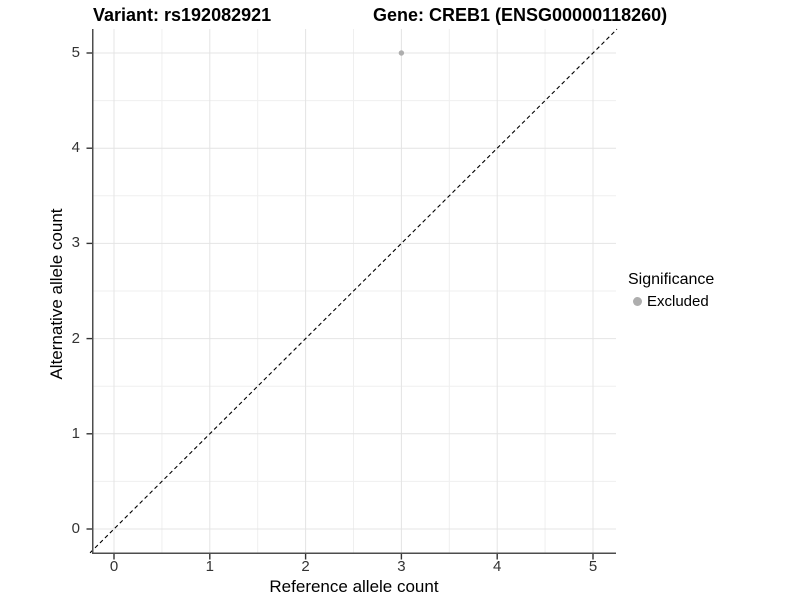 The image size is (800, 600). Describe the element at coordinates (75, 148) in the screenshot. I see `y-tick-label: 4` at that location.